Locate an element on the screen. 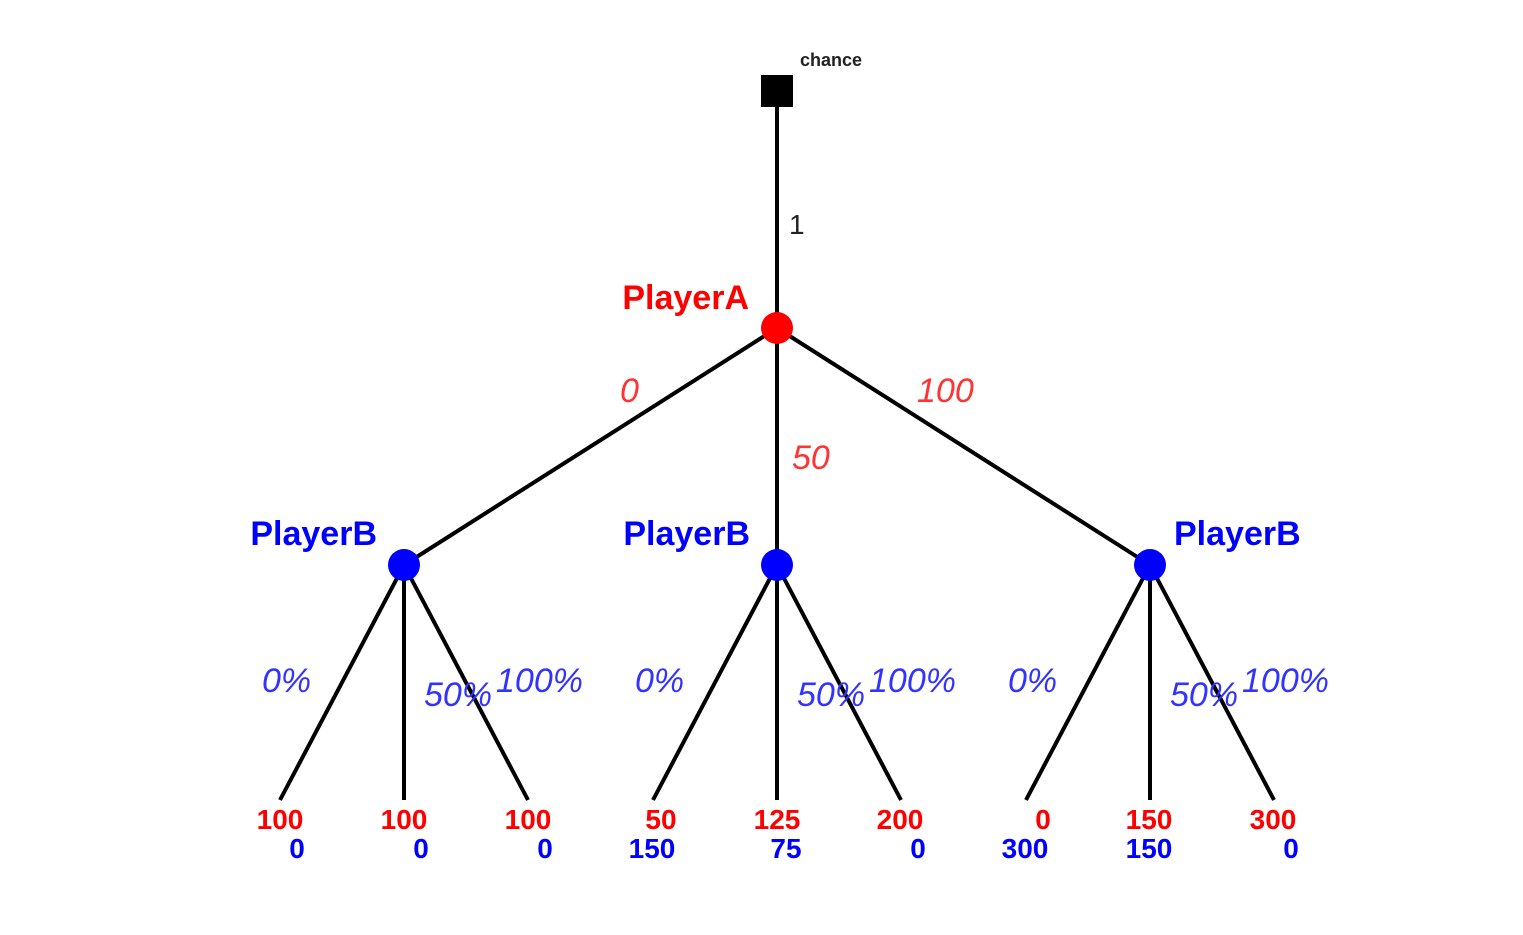 This screenshot has height=935, width=1523. payoff-a-4: 50 is located at coordinates (660, 819).